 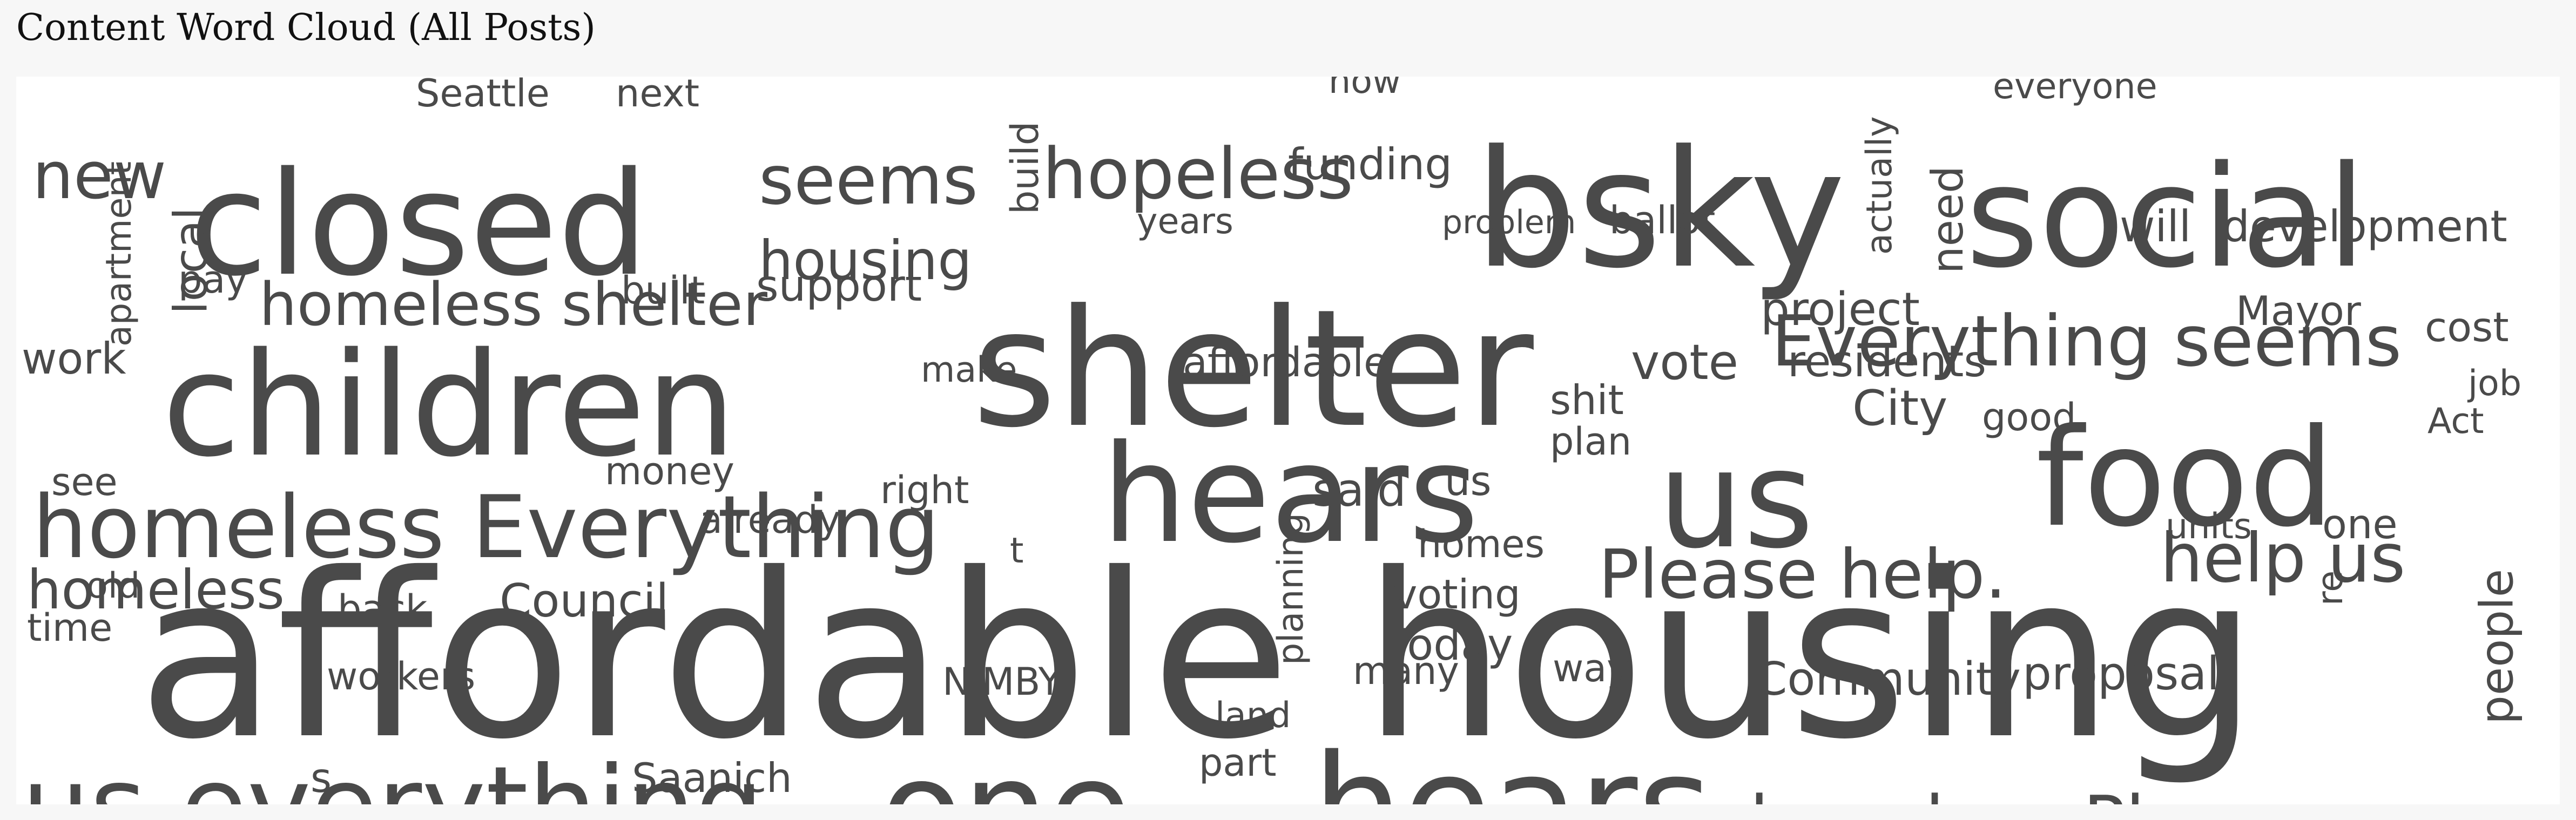 I want to click on cloud-word: already, so click(x=769, y=520).